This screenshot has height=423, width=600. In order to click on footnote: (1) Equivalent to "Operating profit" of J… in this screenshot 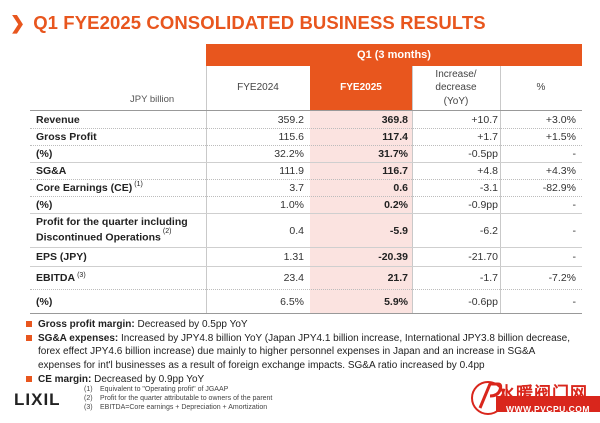, I will do `click(178, 390)`.